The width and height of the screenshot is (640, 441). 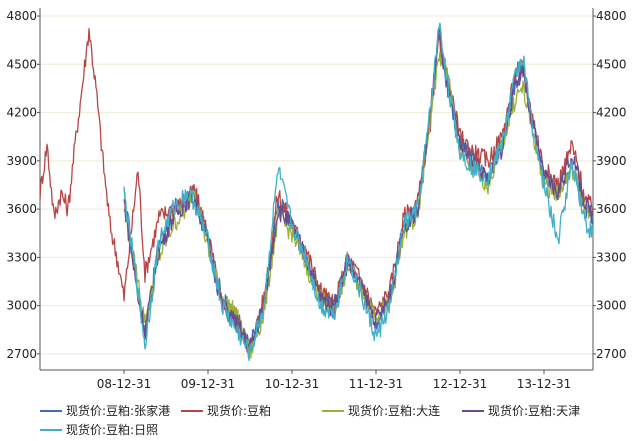 I want to click on y-tick-label-left: 3300, so click(x=21, y=257).